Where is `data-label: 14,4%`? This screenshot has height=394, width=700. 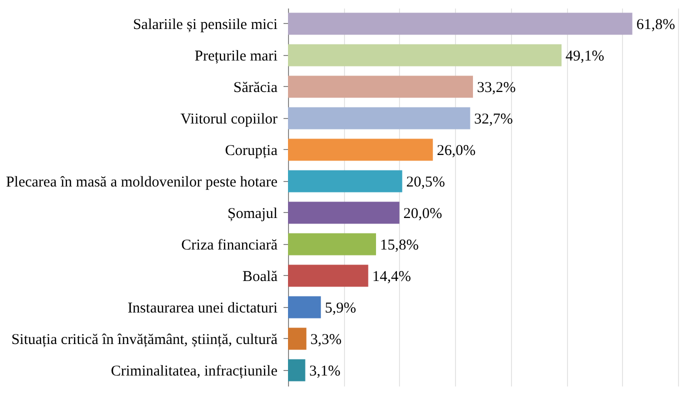 data-label: 14,4% is located at coordinates (391, 276).